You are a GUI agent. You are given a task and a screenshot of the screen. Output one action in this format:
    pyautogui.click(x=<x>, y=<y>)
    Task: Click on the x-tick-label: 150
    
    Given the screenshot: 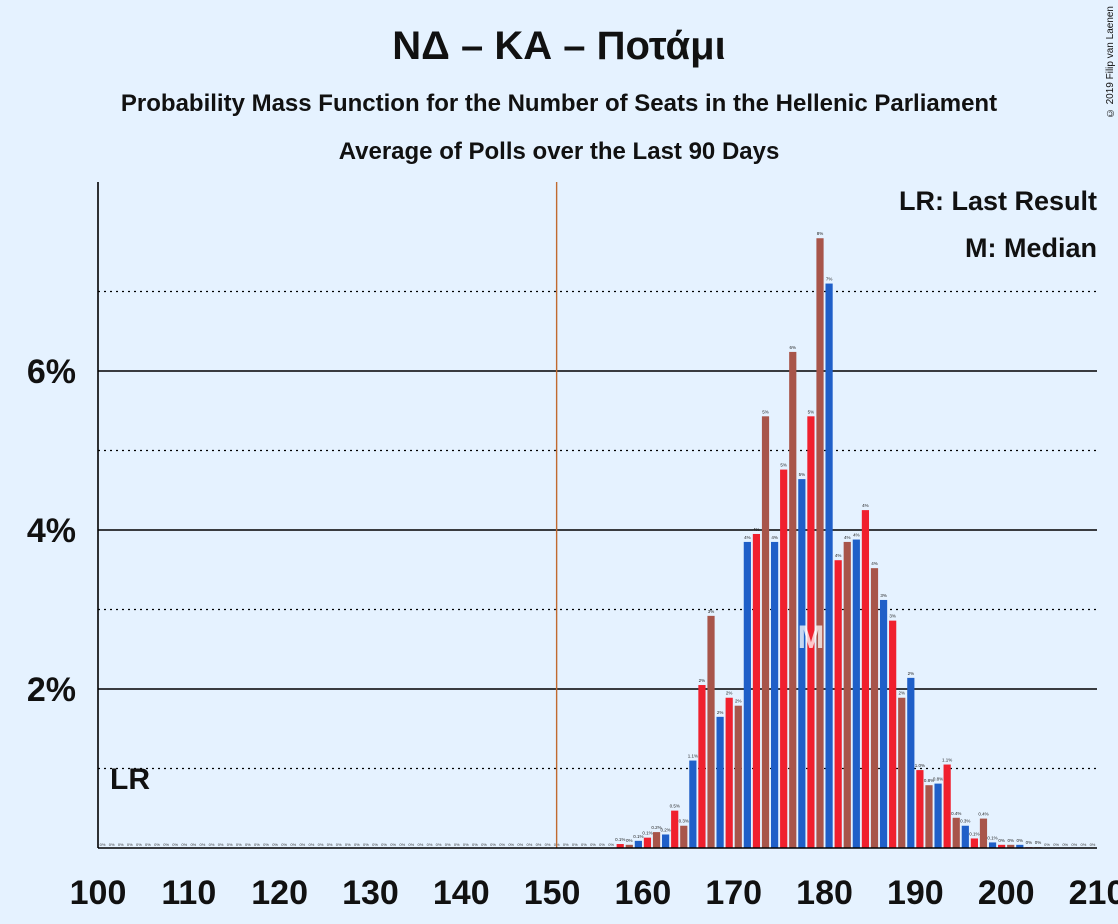 What is the action you would take?
    pyautogui.click(x=552, y=893)
    